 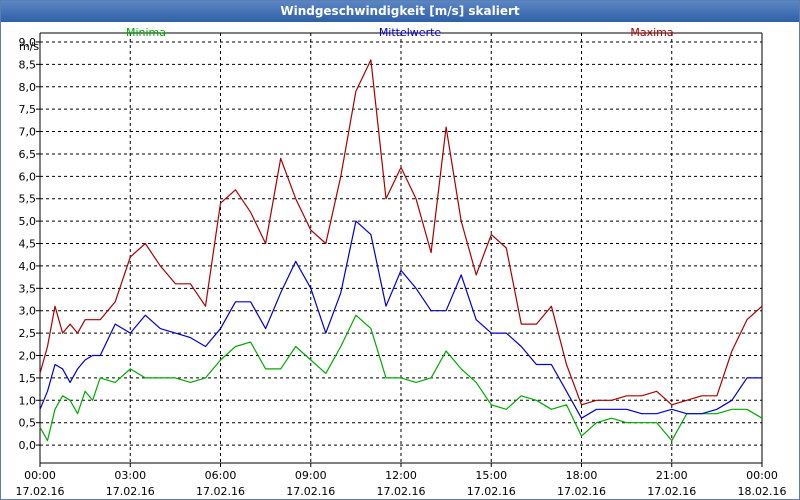 What do you see at coordinates (311, 475) in the screenshot?
I see `x-tick-time-label: 09:00` at bounding box center [311, 475].